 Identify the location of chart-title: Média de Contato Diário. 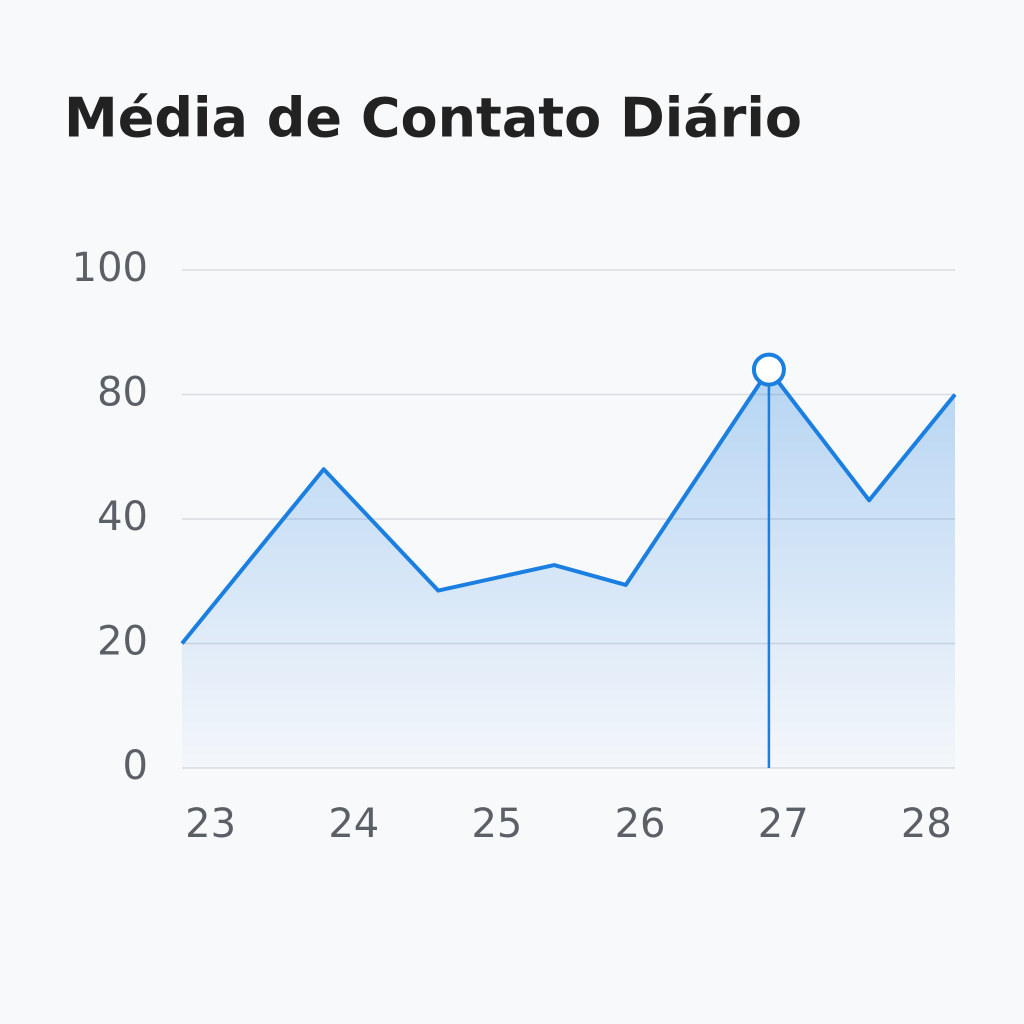
(433, 118).